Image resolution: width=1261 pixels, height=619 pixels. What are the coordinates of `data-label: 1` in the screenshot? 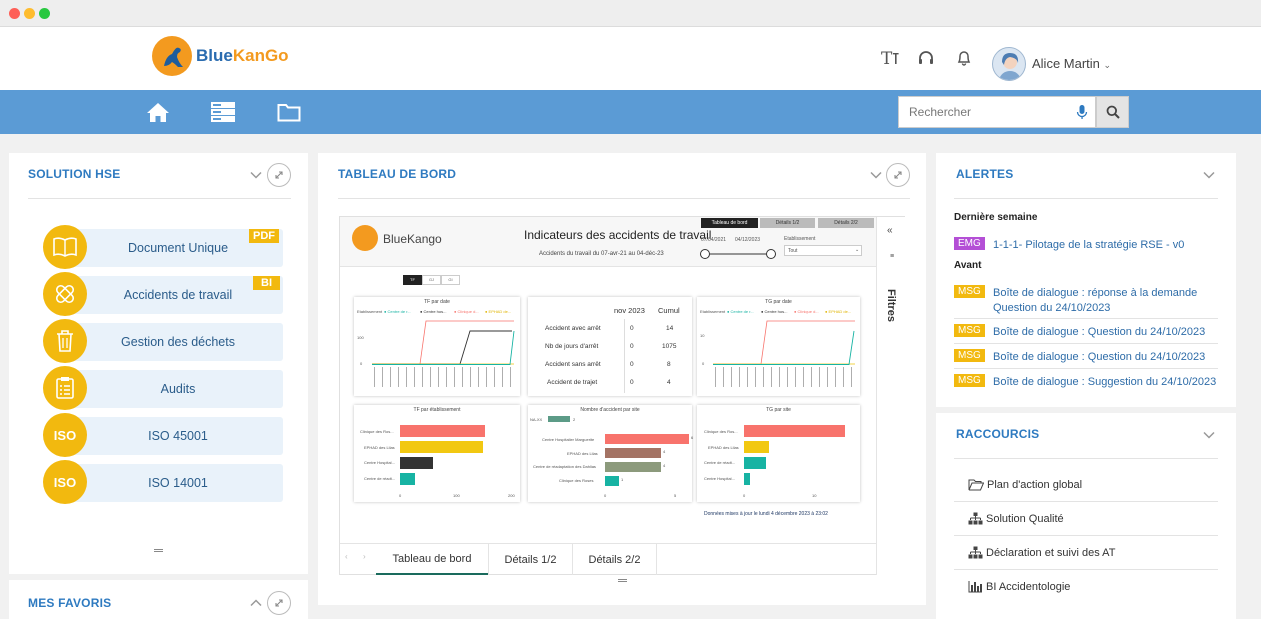 It's located at (622, 479).